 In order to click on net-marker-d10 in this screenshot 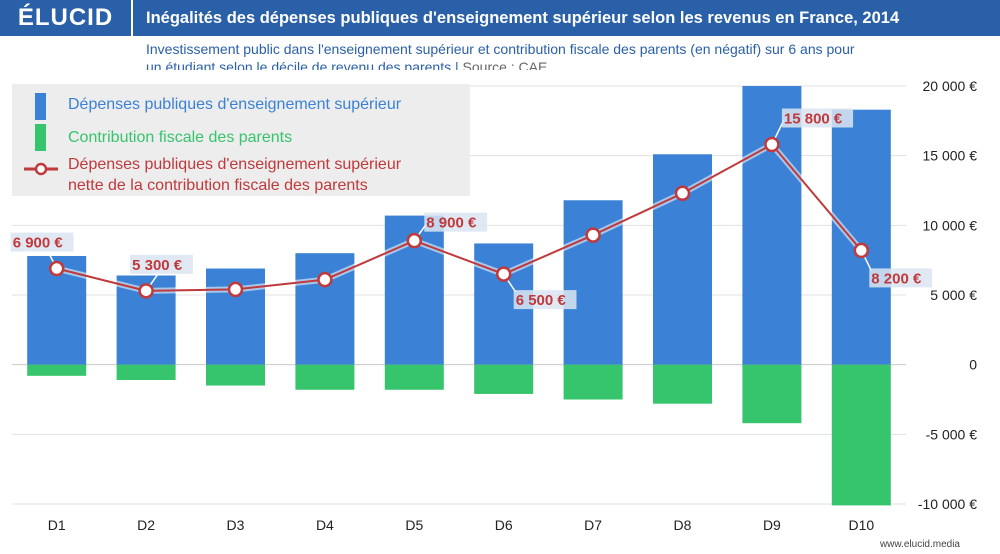, I will do `click(861, 250)`.